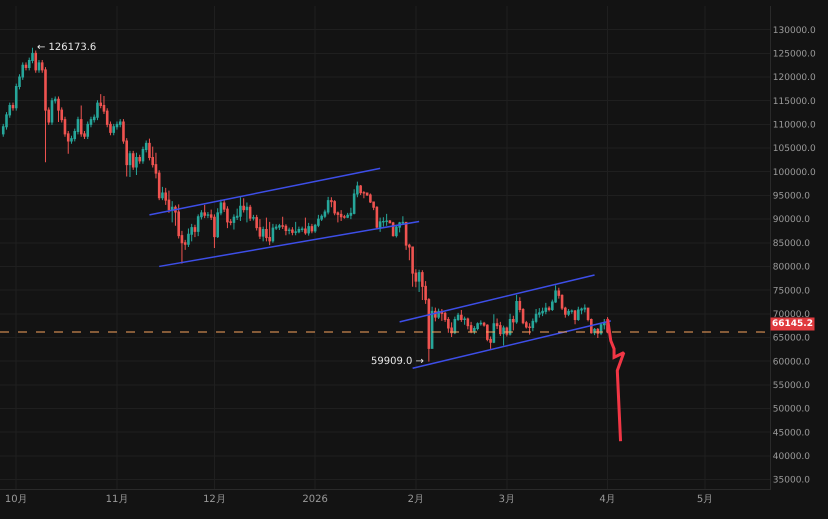  What do you see at coordinates (791, 409) in the screenshot?
I see `y-tick-label: 50000.0` at bounding box center [791, 409].